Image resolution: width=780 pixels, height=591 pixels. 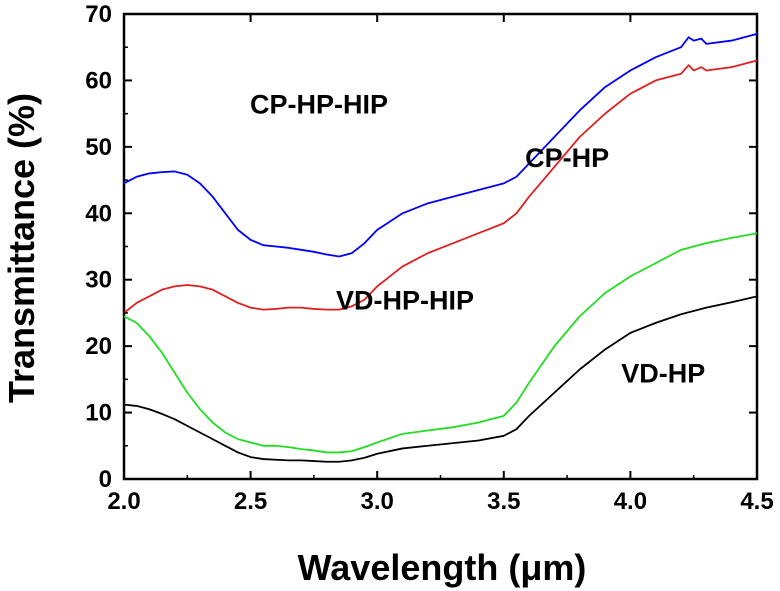 What do you see at coordinates (98, 147) in the screenshot?
I see `y-tick-label: 50` at bounding box center [98, 147].